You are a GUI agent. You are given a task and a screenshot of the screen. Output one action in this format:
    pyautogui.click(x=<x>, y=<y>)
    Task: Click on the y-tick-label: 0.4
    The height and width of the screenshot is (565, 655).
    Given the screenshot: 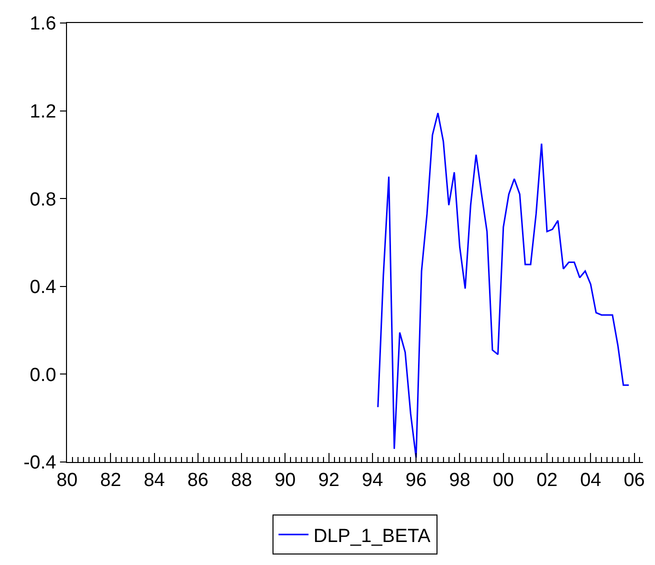 What is the action you would take?
    pyautogui.click(x=43, y=287)
    